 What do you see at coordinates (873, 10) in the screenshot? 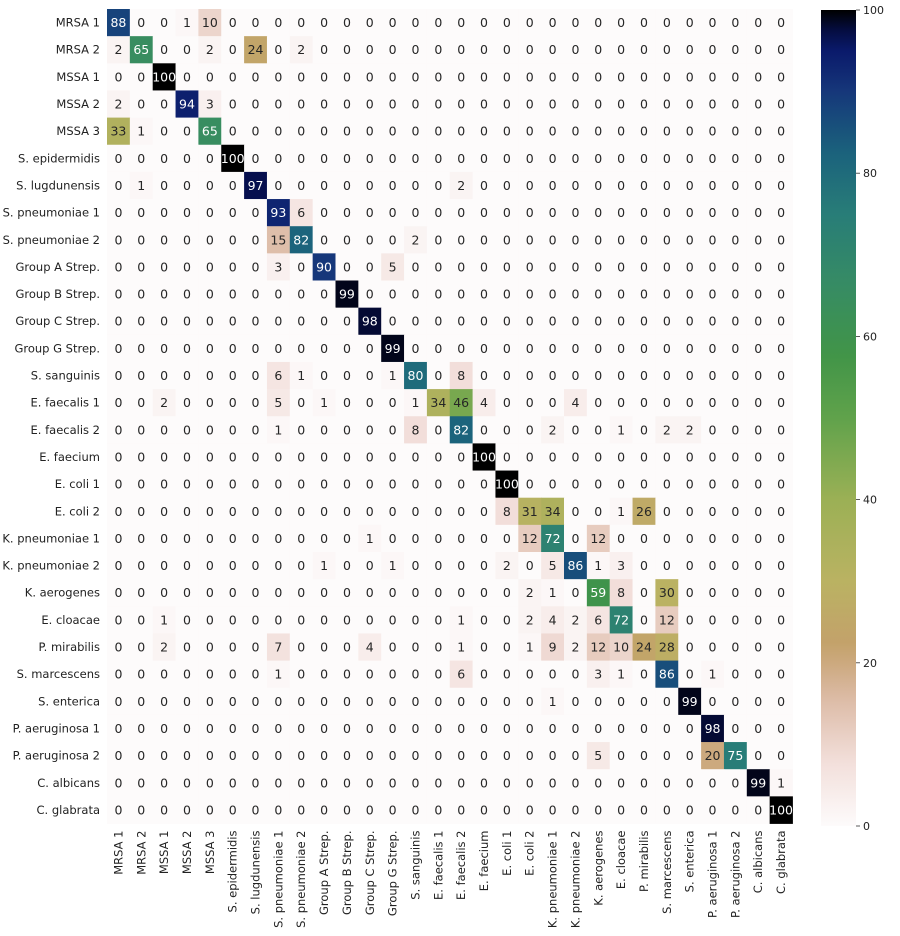
I see `colorbar-tick-label: 100` at bounding box center [873, 10].